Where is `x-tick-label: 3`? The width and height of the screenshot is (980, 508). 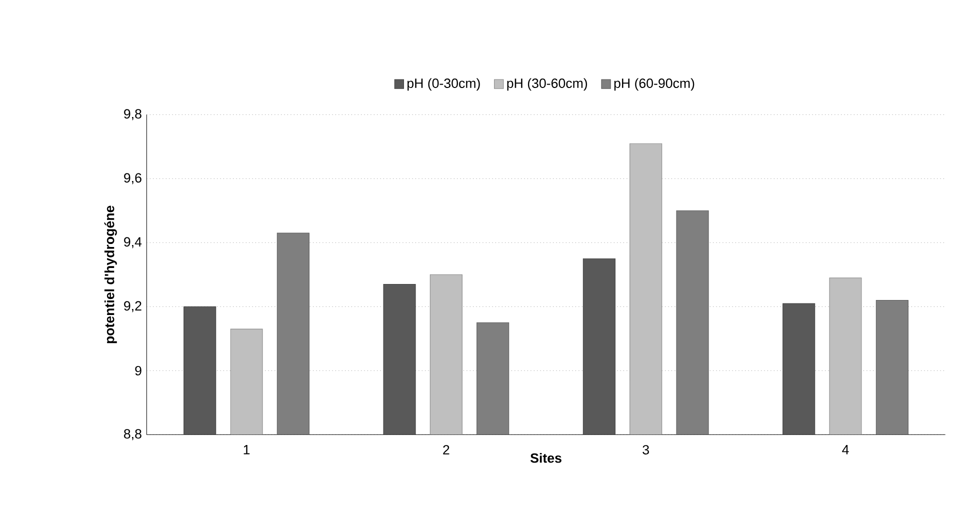 x-tick-label: 3 is located at coordinates (645, 449).